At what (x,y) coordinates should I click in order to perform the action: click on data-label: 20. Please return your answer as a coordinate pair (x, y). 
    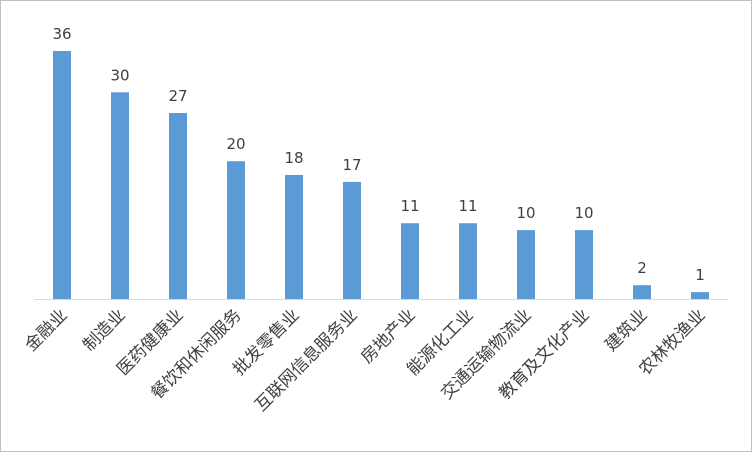
    Looking at the image, I should click on (235, 144).